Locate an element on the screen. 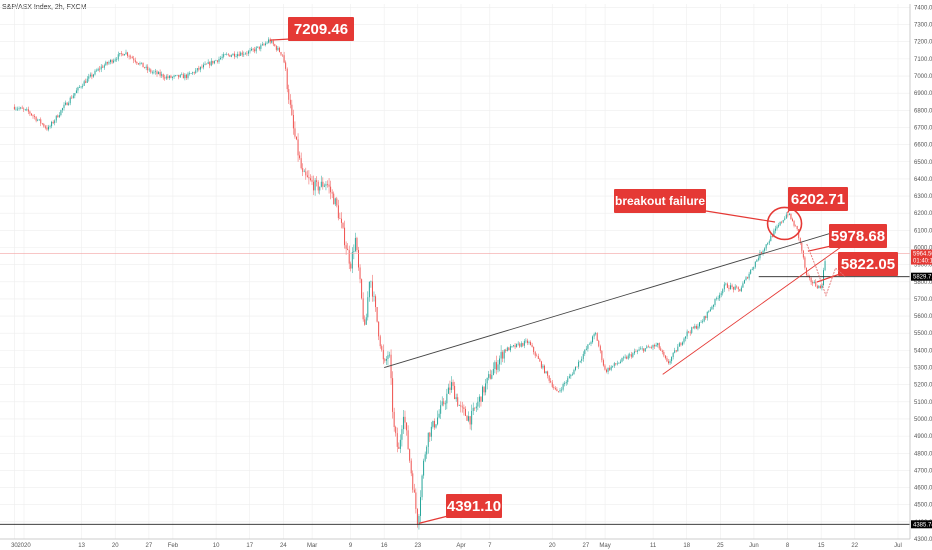  price-tick-label: 7400.00 is located at coordinates (923, 8).